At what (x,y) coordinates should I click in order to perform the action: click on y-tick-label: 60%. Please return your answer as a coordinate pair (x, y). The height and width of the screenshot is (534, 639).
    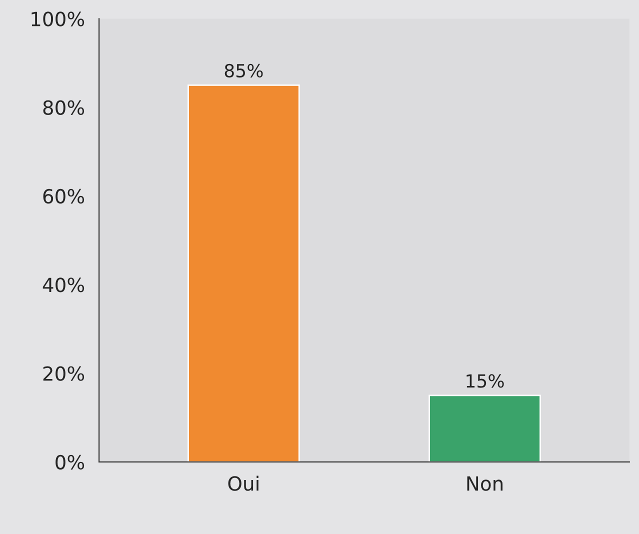
    Looking at the image, I should click on (63, 196).